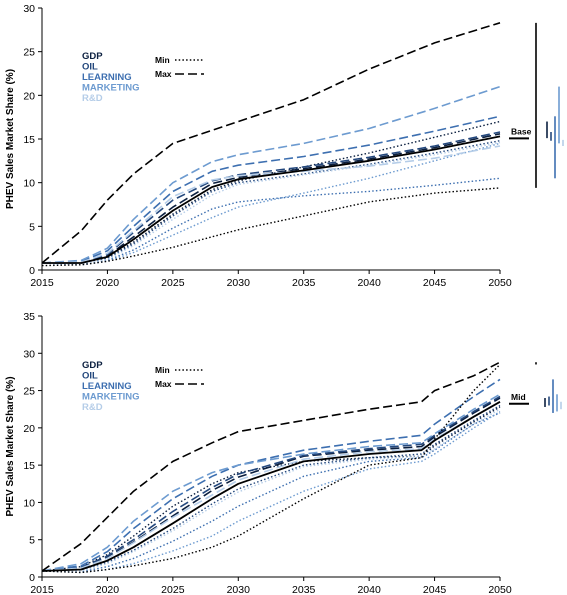 The image size is (567, 595). What do you see at coordinates (521, 131) in the screenshot?
I see `scenario-label: Base` at bounding box center [521, 131].